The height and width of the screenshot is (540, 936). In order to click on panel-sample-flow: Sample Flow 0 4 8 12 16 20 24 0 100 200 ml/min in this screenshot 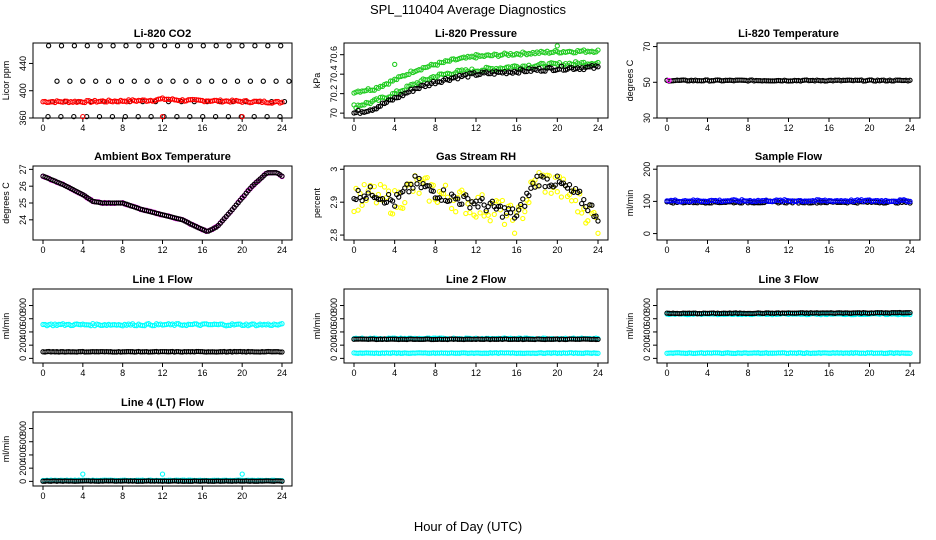, I will do `click(773, 203)`.